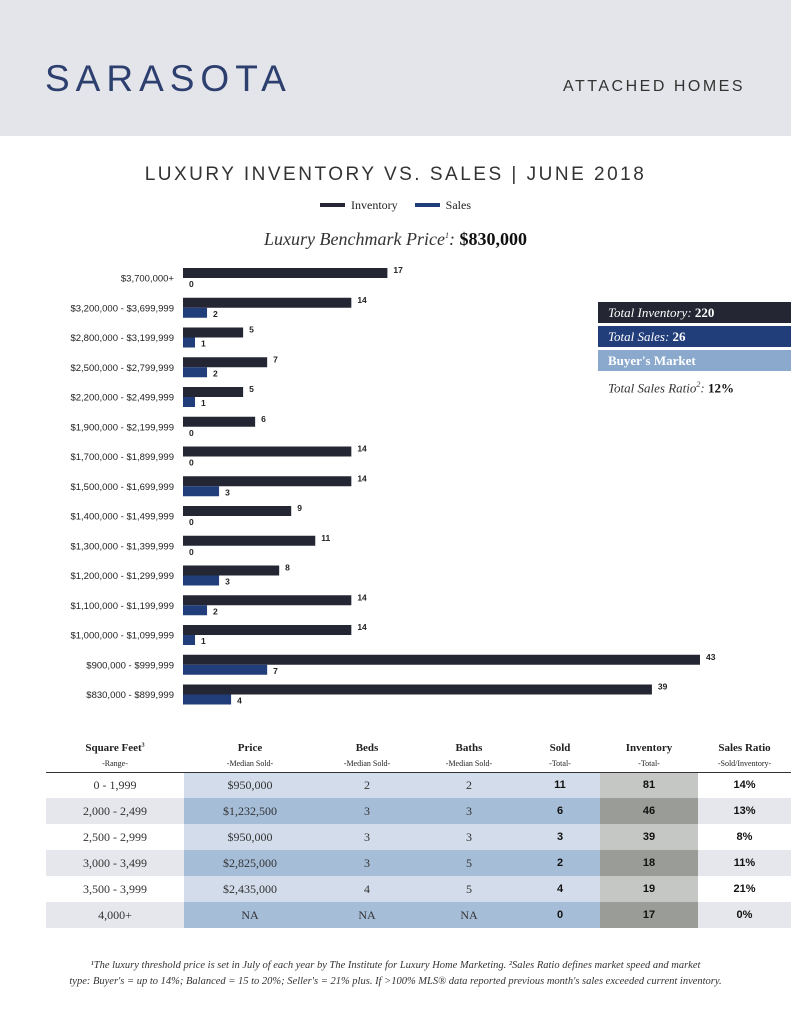  I want to click on page-header: SARASOTA ATTACHED HOMES, so click(395, 68).